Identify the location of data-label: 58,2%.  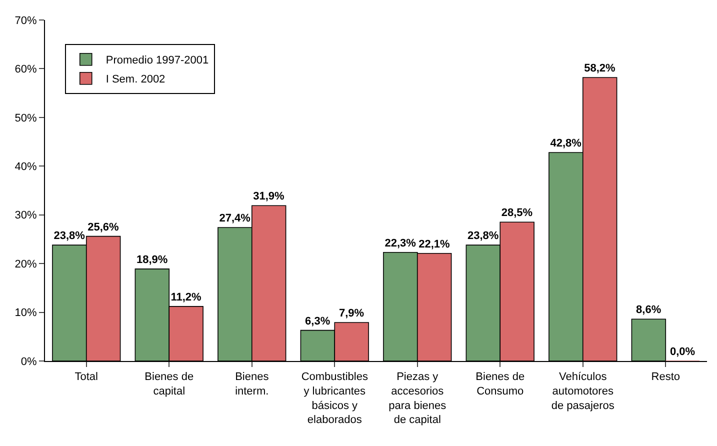
(600, 68).